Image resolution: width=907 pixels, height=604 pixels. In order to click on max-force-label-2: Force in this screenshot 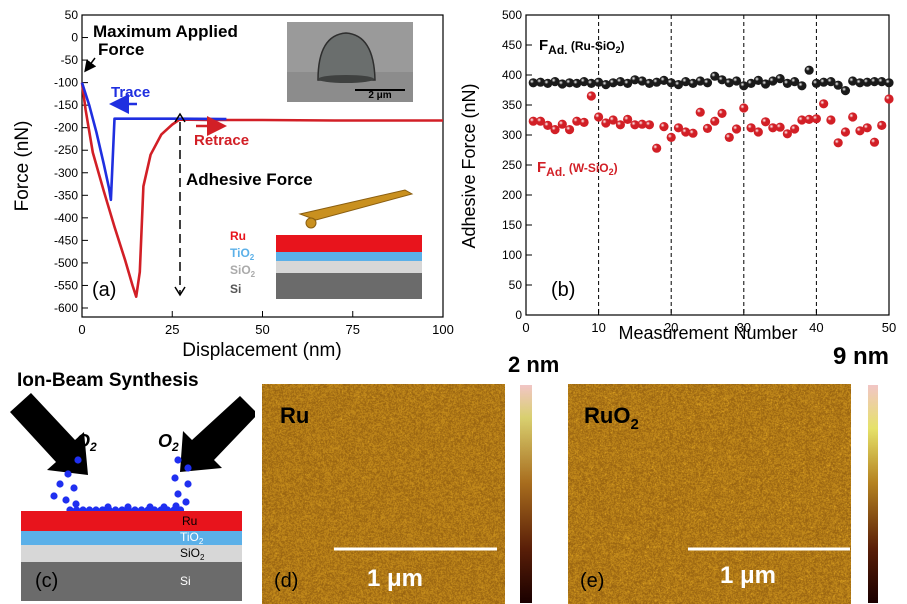, I will do `click(121, 49)`.